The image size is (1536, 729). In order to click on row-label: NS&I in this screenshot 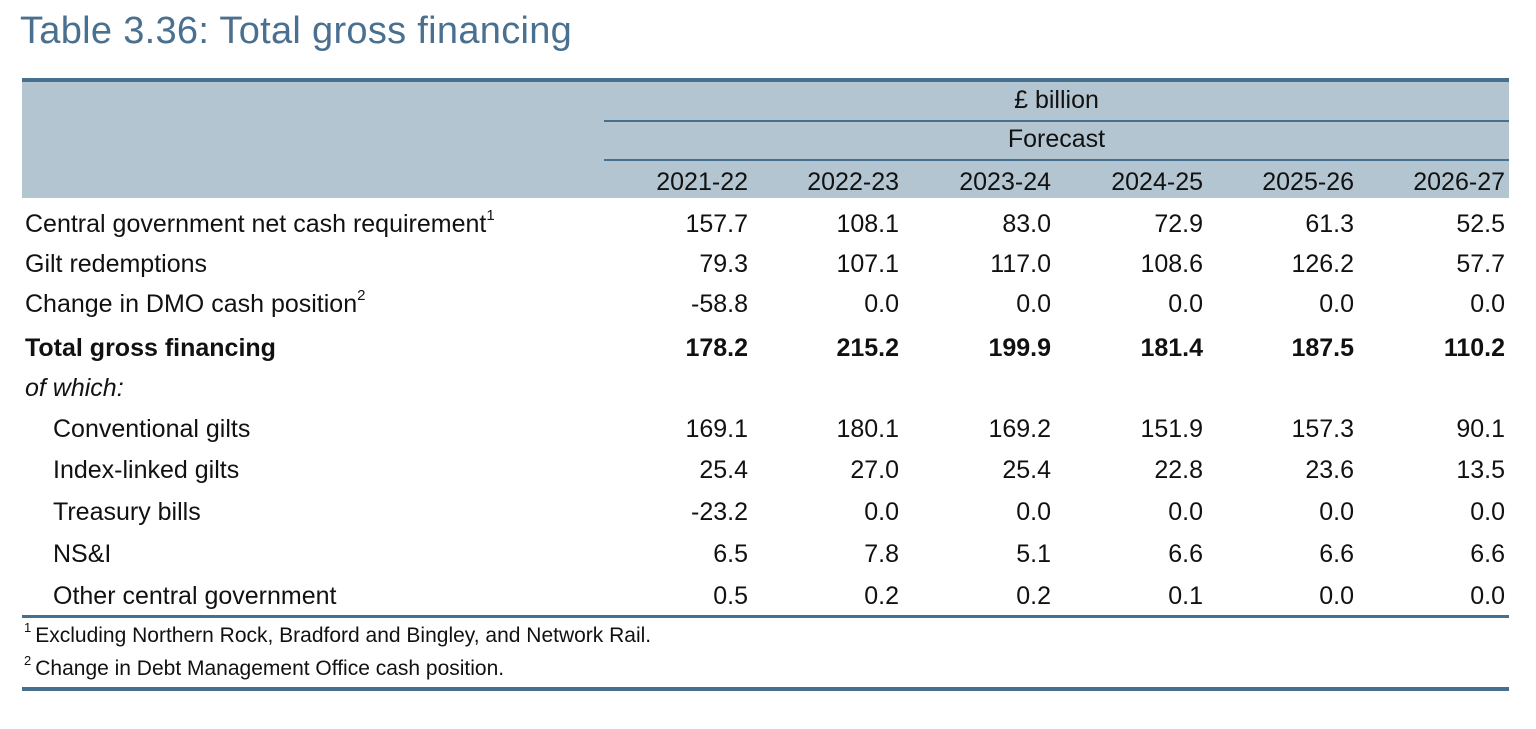, I will do `click(82, 554)`.